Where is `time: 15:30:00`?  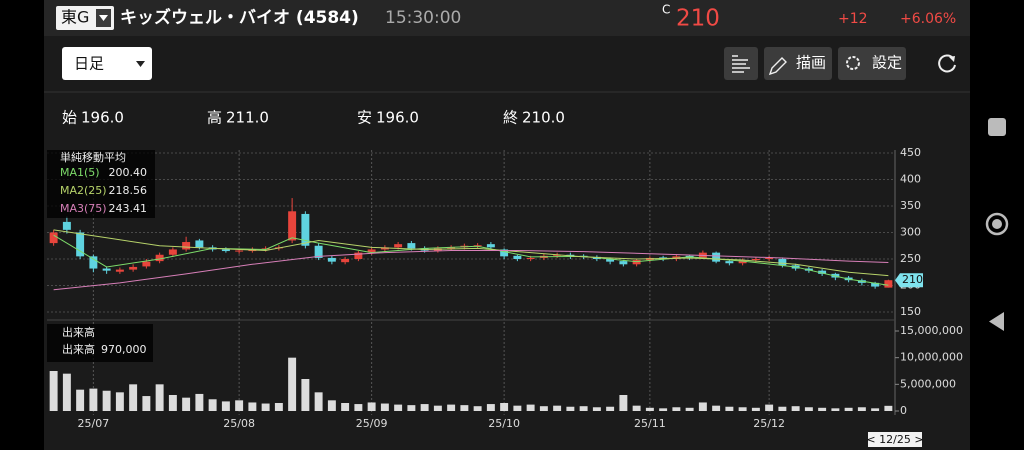
time: 15:30:00 is located at coordinates (423, 18).